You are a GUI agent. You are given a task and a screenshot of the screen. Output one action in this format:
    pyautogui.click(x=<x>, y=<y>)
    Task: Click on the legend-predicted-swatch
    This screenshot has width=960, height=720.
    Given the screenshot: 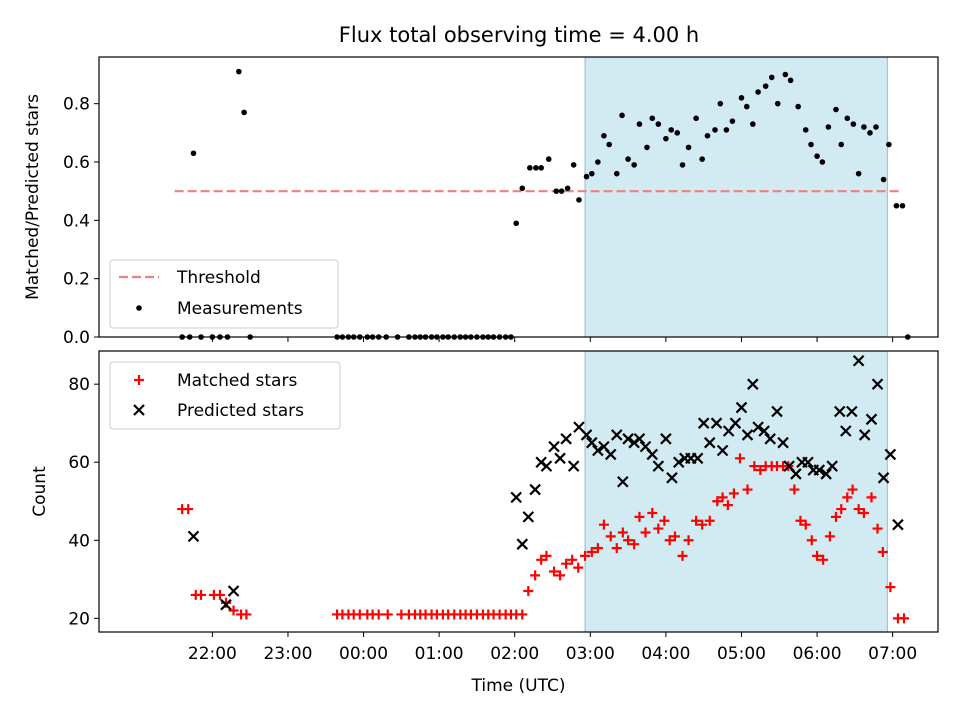 What is the action you would take?
    pyautogui.click(x=139, y=410)
    